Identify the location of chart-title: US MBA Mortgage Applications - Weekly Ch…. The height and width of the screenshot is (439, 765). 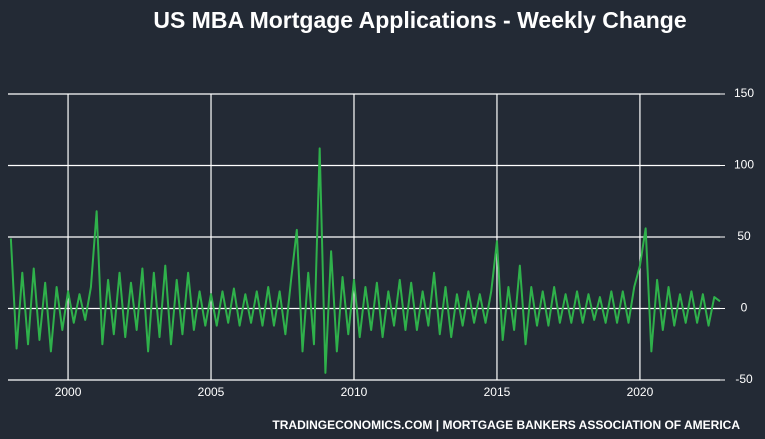
(419, 20).